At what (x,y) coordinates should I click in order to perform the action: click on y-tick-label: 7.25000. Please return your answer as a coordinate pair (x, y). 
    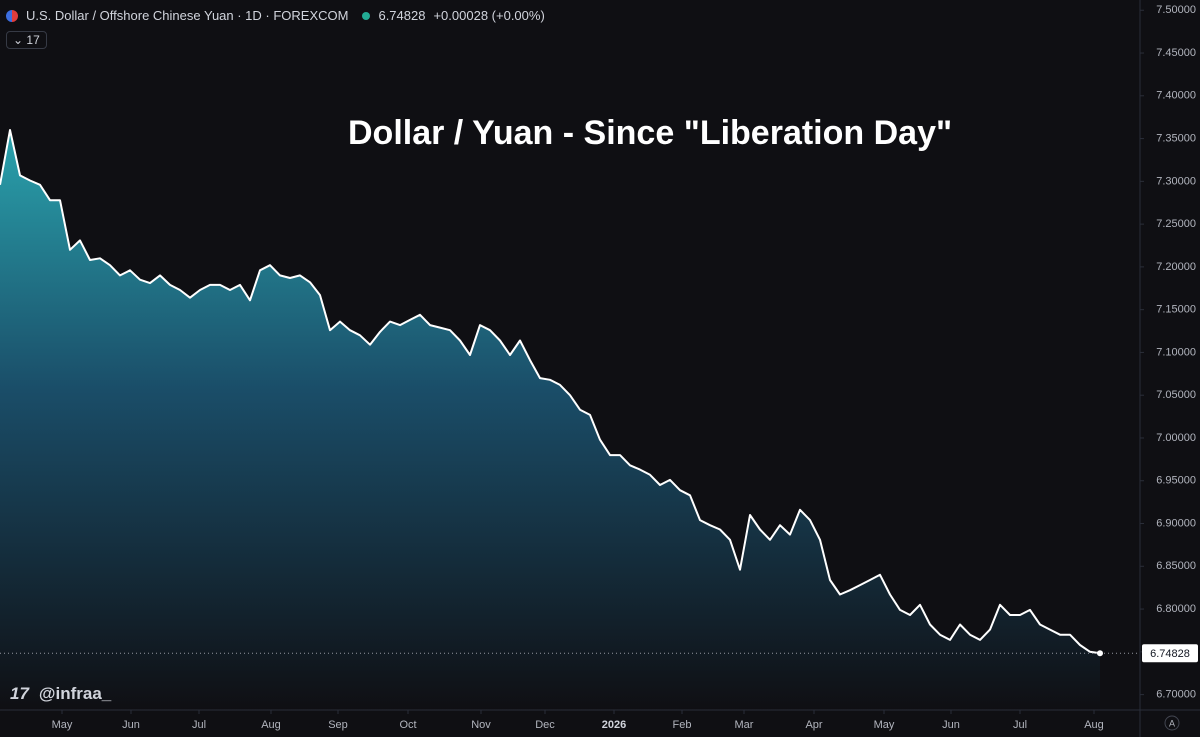
    Looking at the image, I should click on (1176, 224).